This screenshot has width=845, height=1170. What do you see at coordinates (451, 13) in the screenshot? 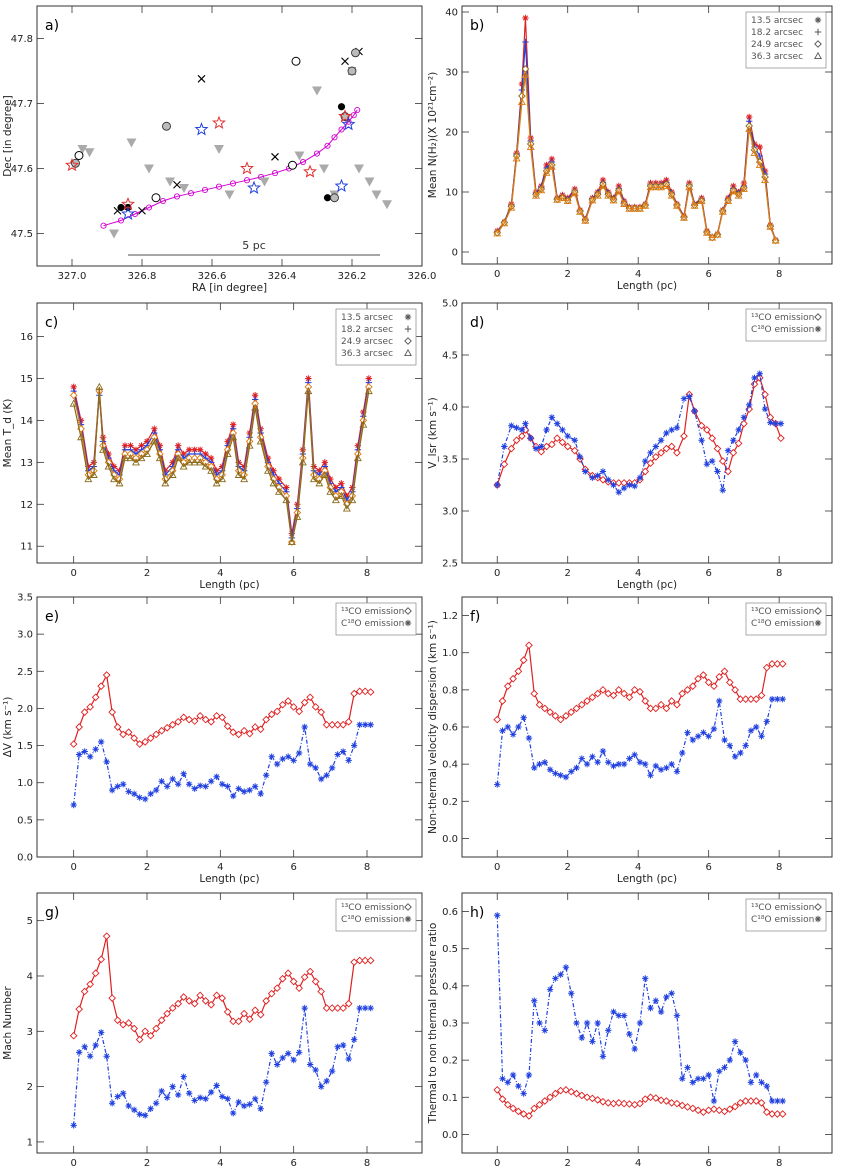
I see `y-tick-label: 40` at bounding box center [451, 13].